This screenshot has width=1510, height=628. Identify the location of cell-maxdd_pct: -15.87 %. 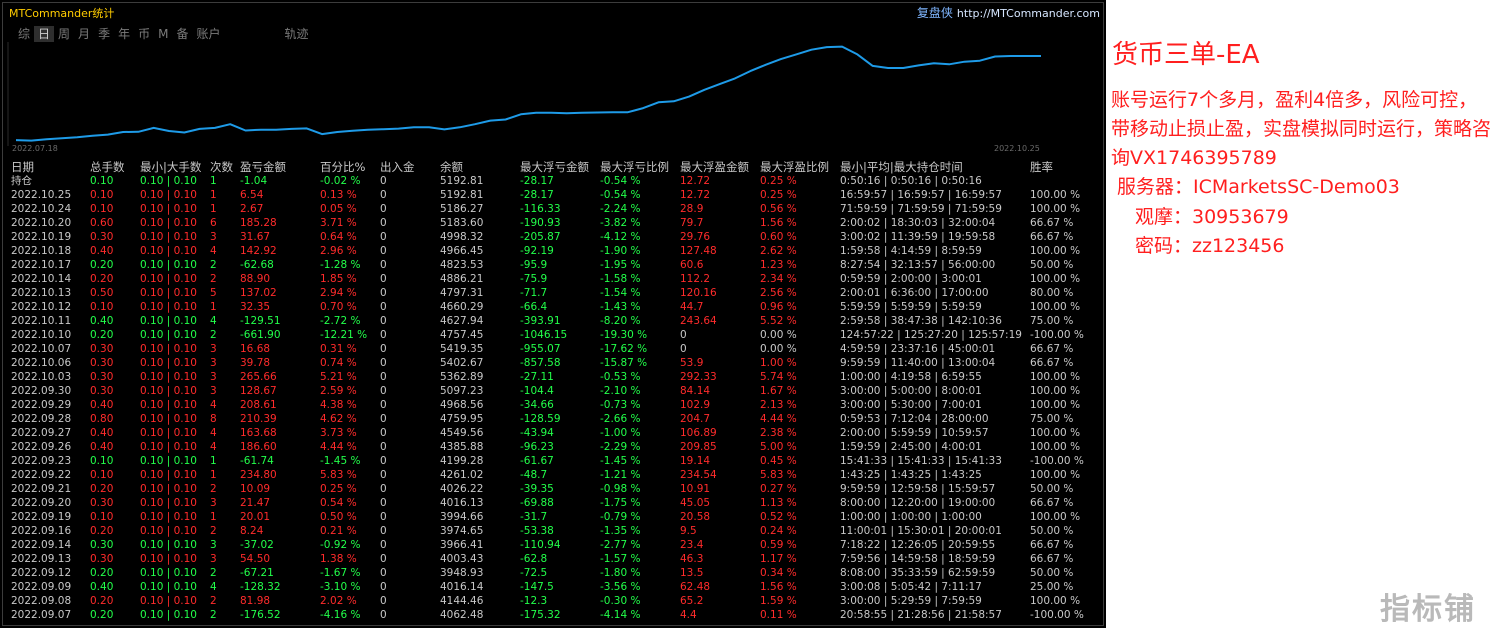
(624, 363).